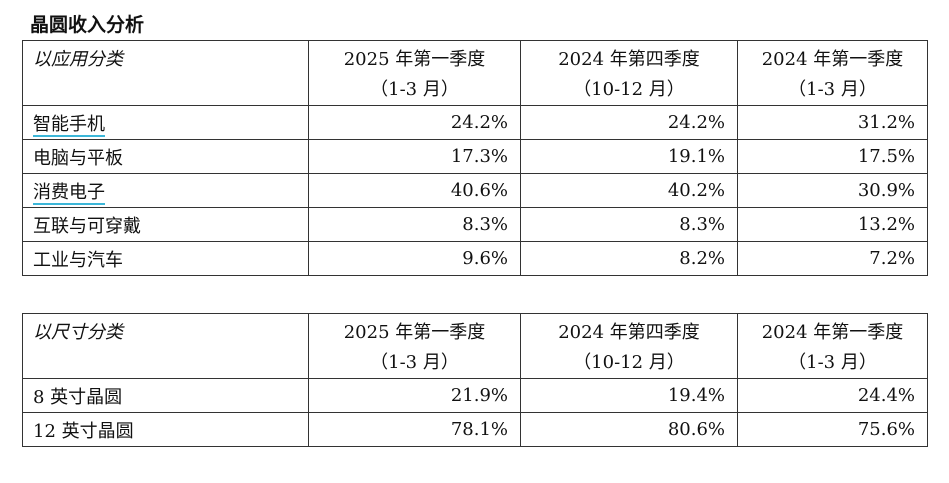 The image size is (949, 483). Describe the element at coordinates (83, 431) in the screenshot. I see `label-text: 12 英寸晶圆` at that location.